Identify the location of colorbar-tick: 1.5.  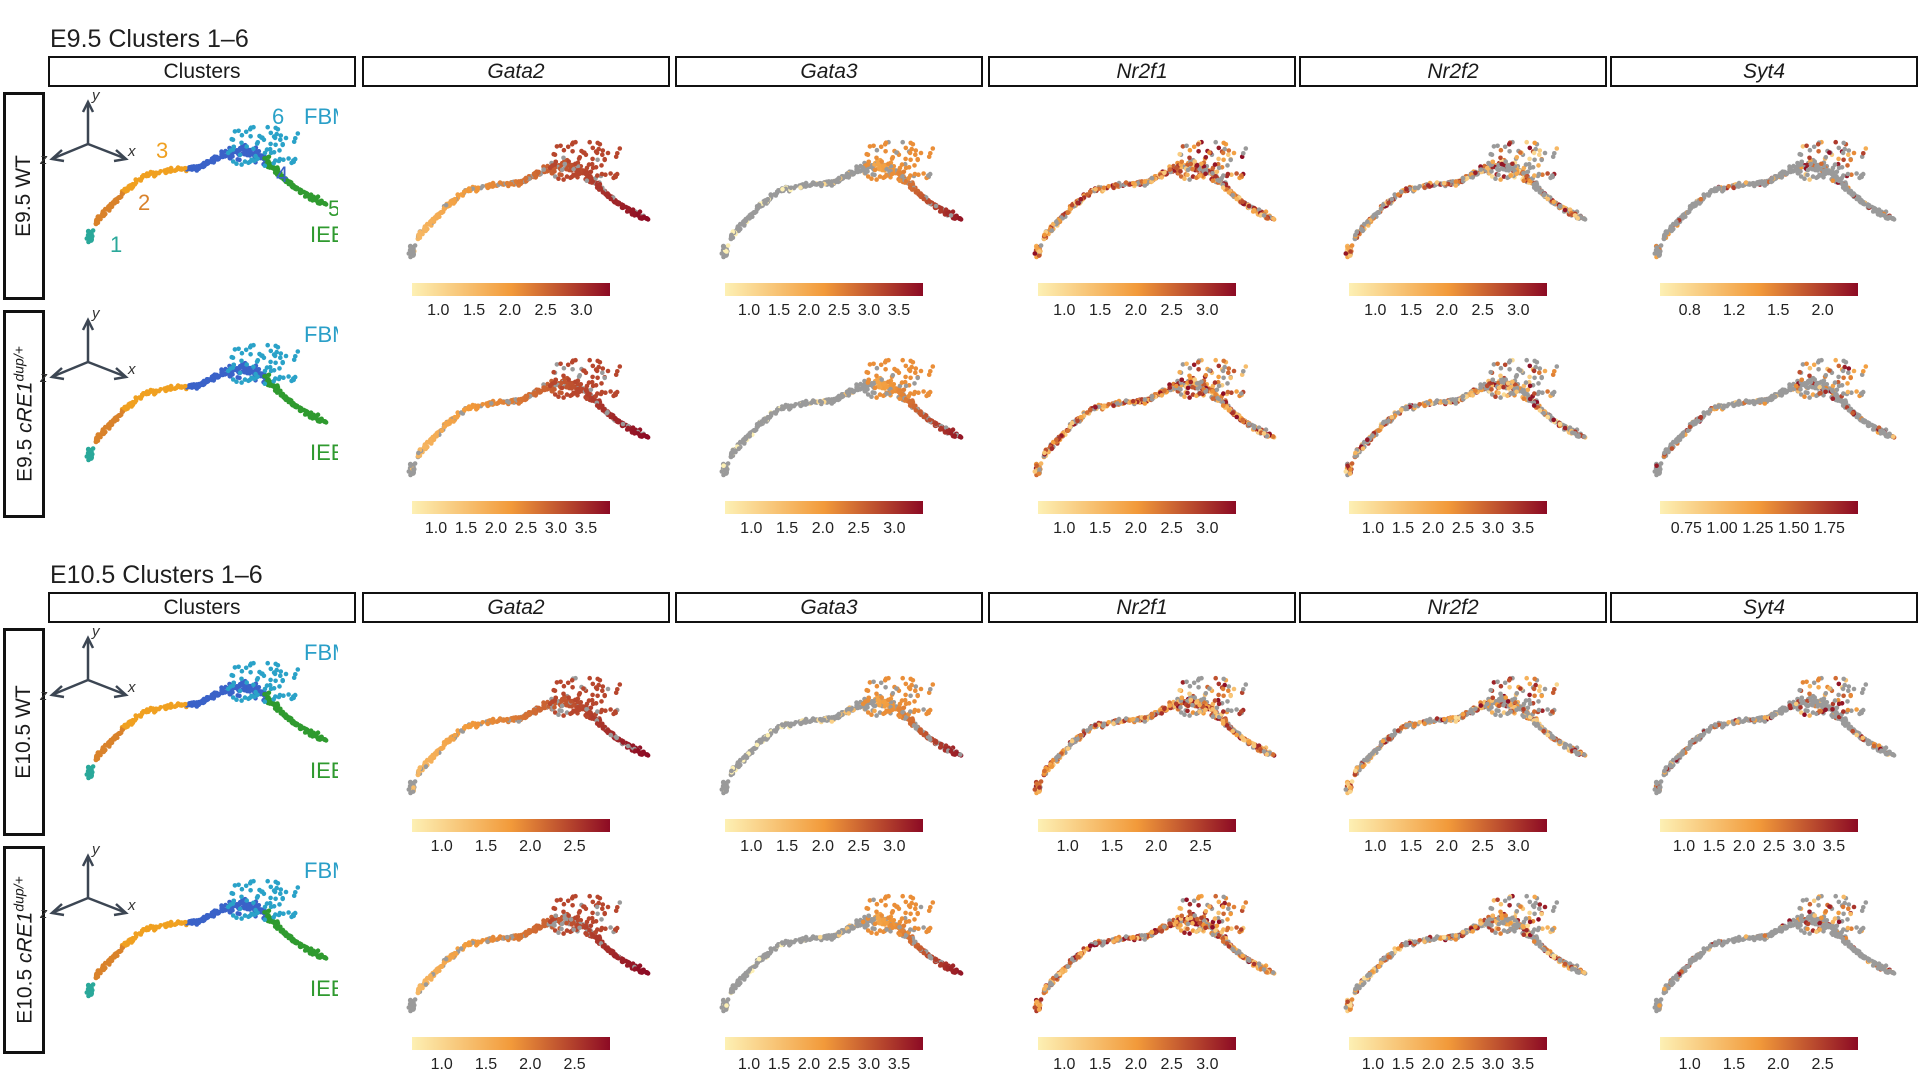
(466, 529).